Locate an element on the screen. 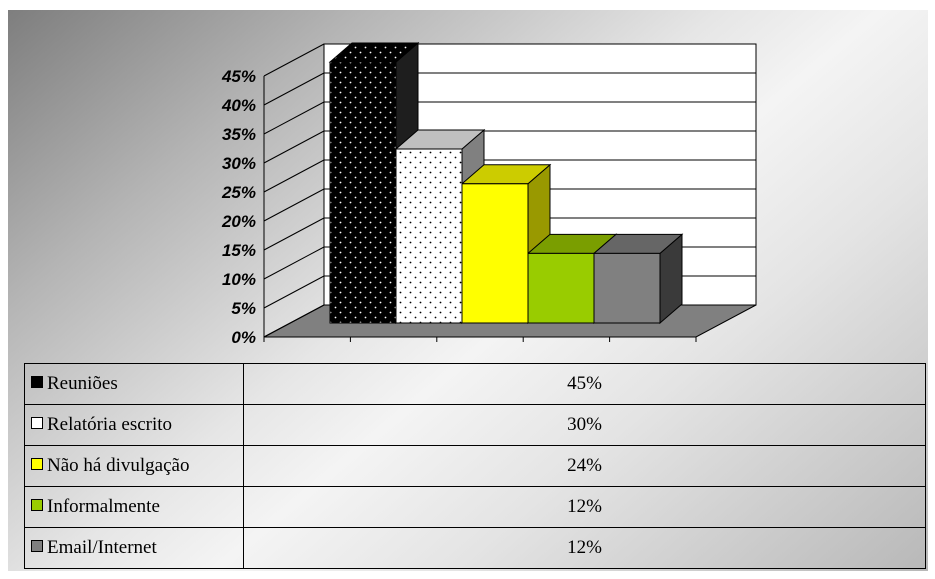 The width and height of the screenshot is (935, 579). table-row: Email/Internet 12% is located at coordinates (475, 548).